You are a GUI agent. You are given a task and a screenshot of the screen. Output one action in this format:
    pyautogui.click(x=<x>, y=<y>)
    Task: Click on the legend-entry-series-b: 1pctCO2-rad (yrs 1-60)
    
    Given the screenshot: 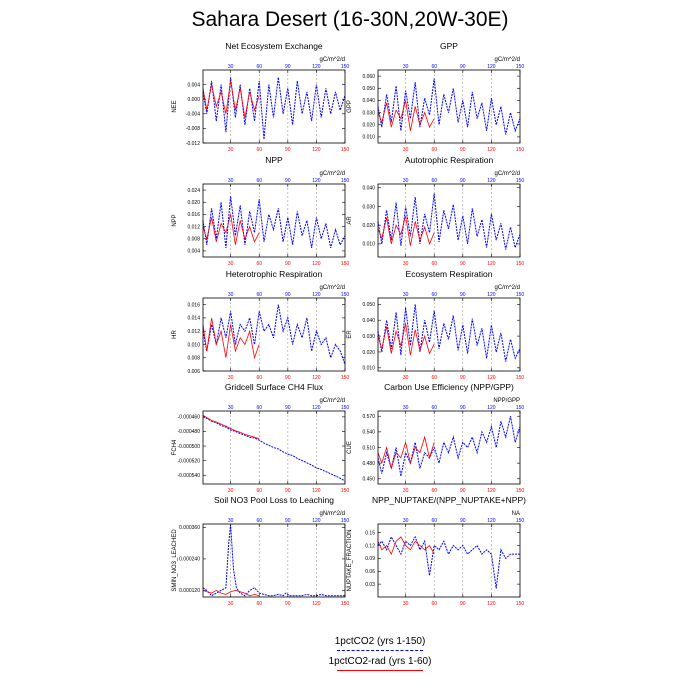 What is the action you would take?
    pyautogui.click(x=380, y=663)
    